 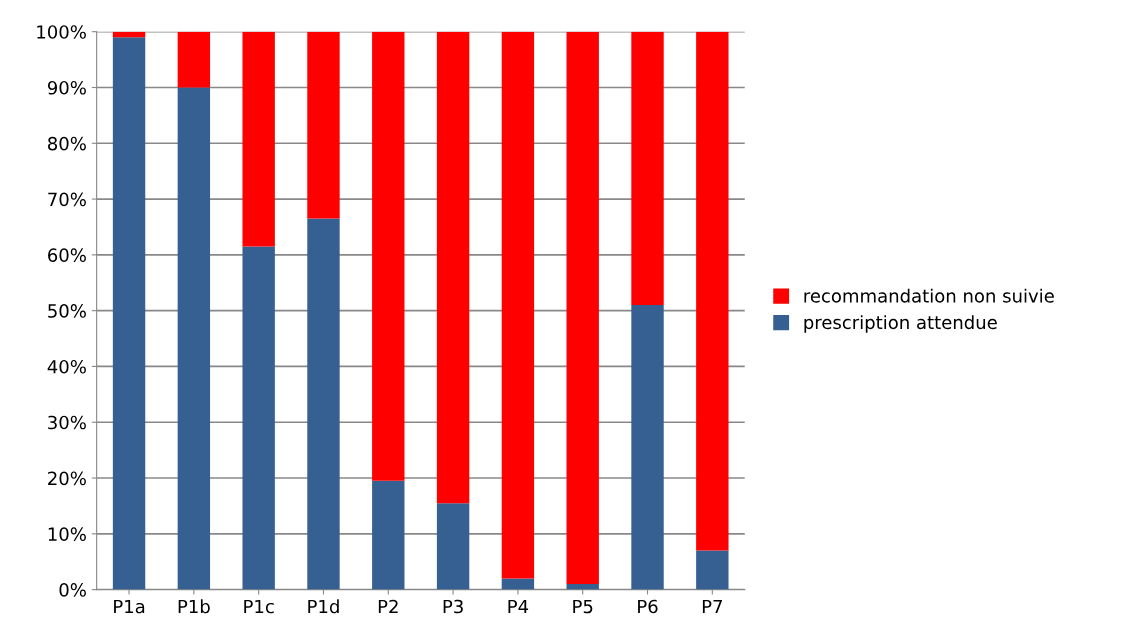 What do you see at coordinates (194, 606) in the screenshot?
I see `x-tick-label: P1b` at bounding box center [194, 606].